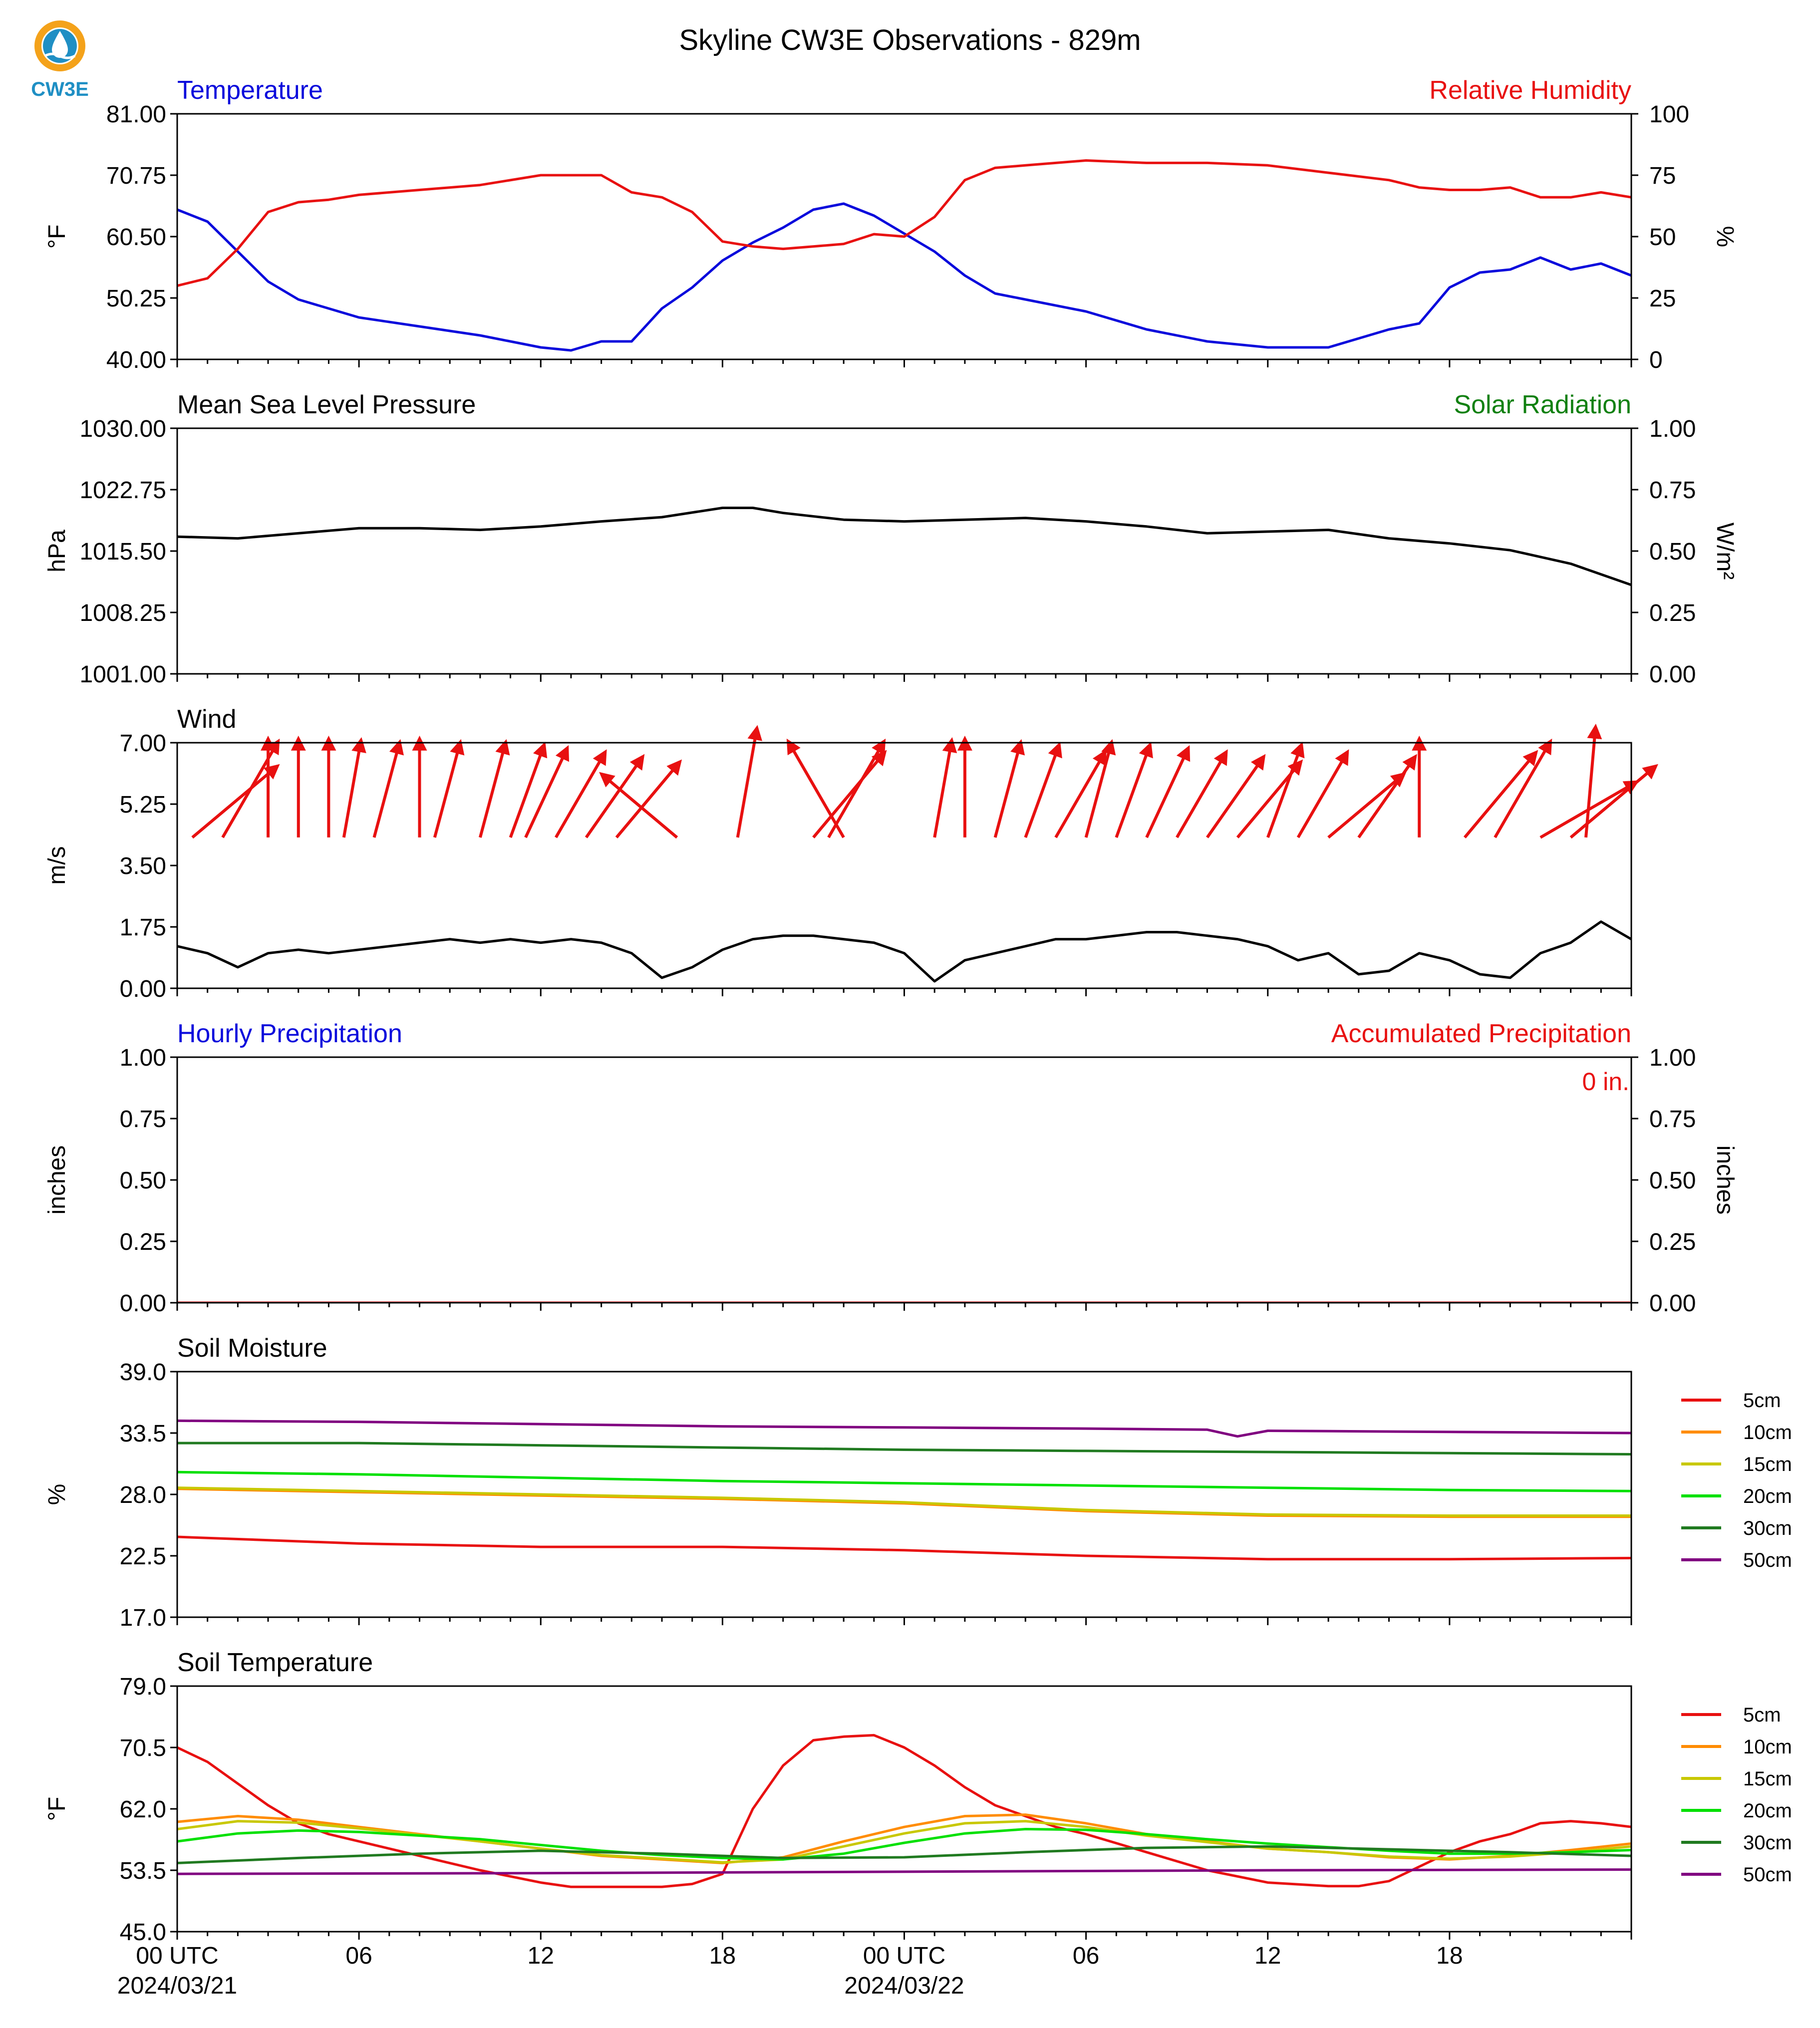 Image resolution: width=1820 pixels, height=2028 pixels. What do you see at coordinates (60, 55) in the screenshot?
I see `wave-icon` at bounding box center [60, 55].